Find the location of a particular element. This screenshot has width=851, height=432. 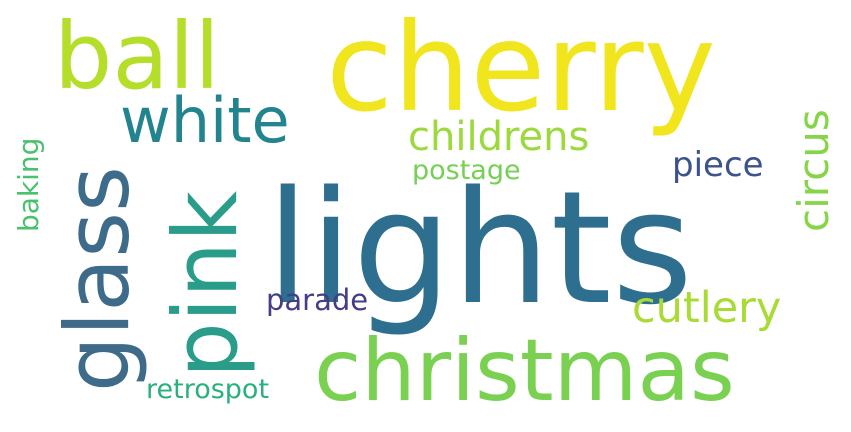

word-childrens: childrens is located at coordinates (498, 137).